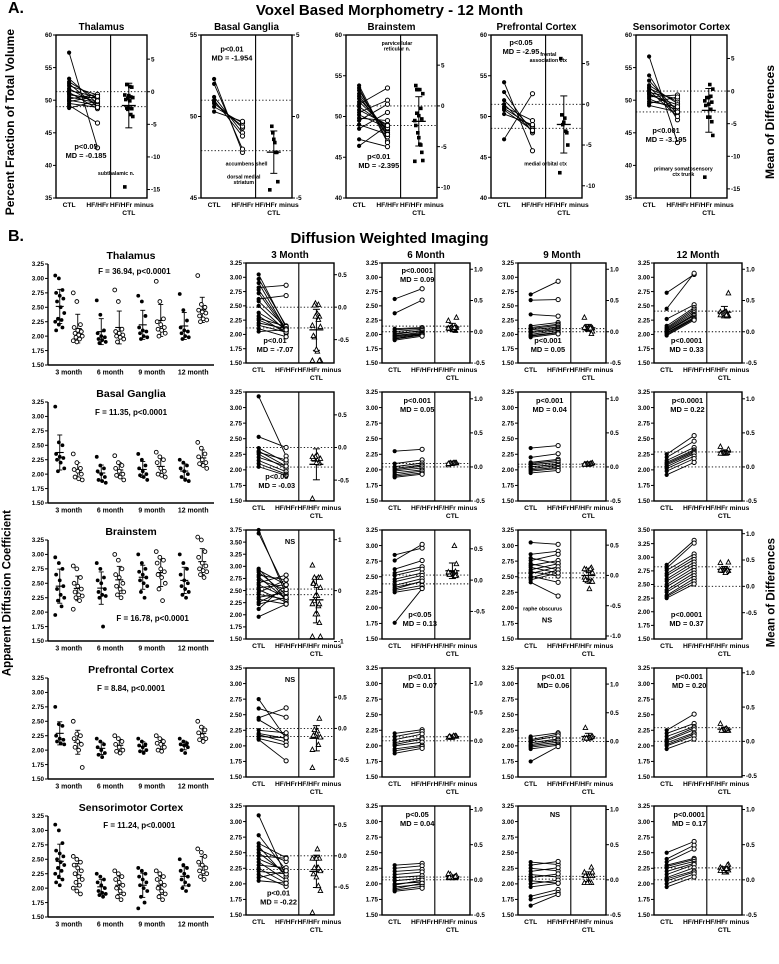 Image resolution: width=779 pixels, height=964 pixels. Describe the element at coordinates (236, 603) in the screenshot. I see `svg-text: 2.25` at that location.